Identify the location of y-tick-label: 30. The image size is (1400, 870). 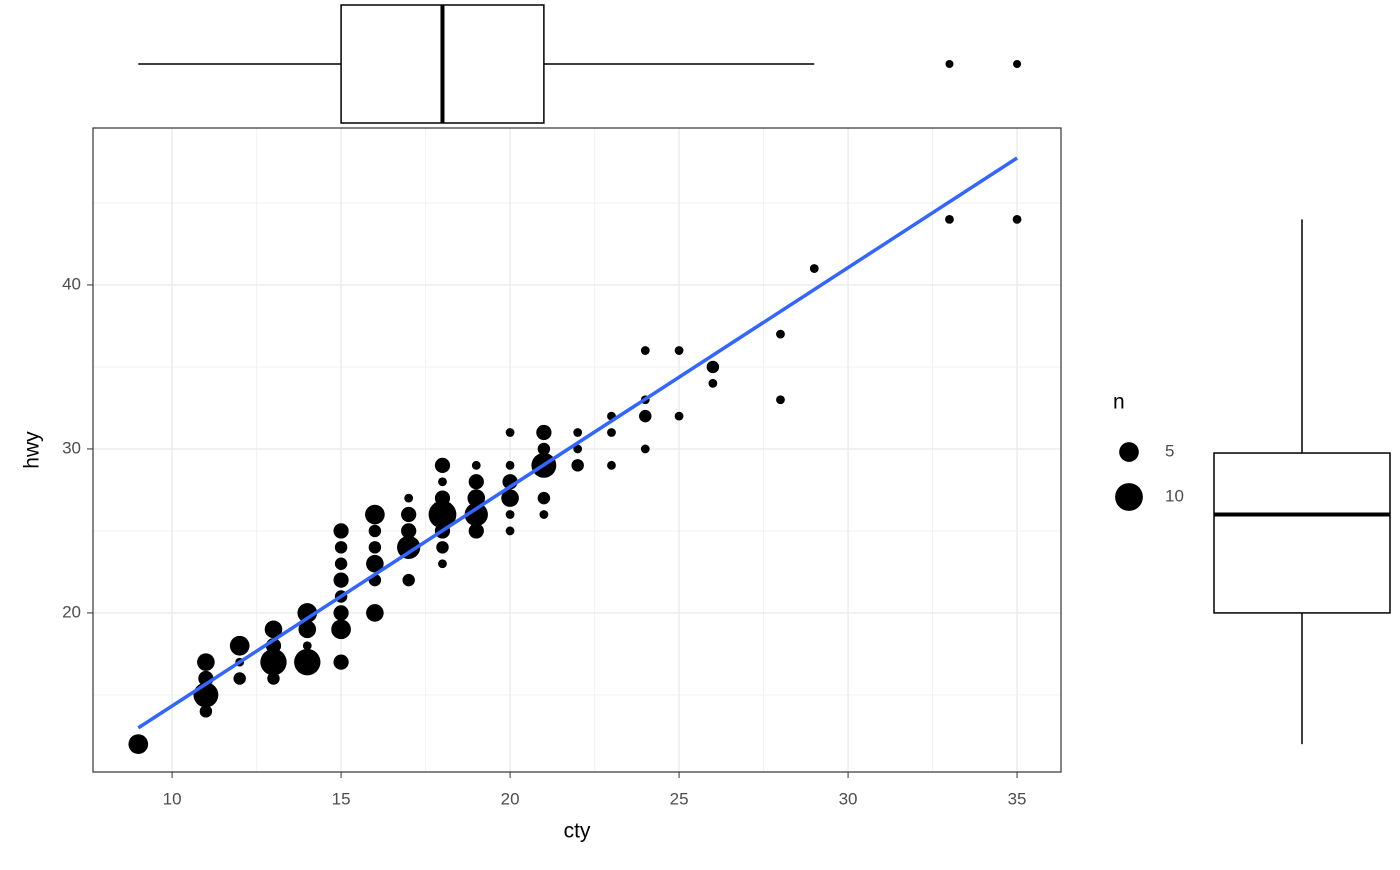
(71, 447).